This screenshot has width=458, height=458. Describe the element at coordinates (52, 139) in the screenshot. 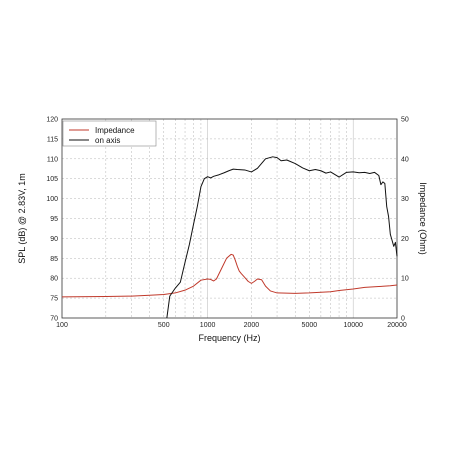

I see `y-tick-label: 115` at that location.